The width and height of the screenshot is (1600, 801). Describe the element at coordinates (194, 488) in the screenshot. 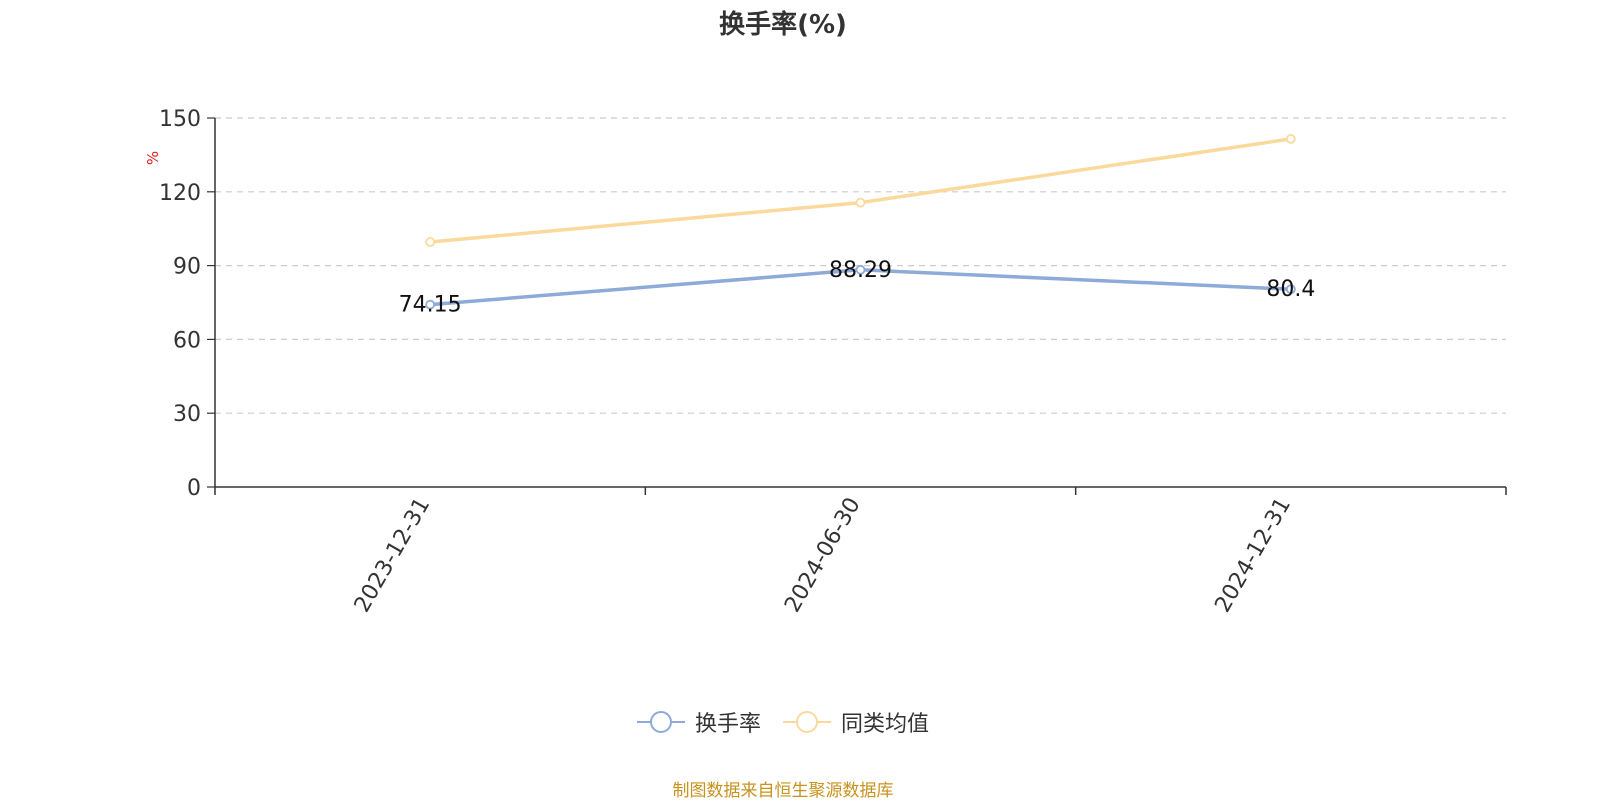

I see `y-tick-label: 0` at that location.